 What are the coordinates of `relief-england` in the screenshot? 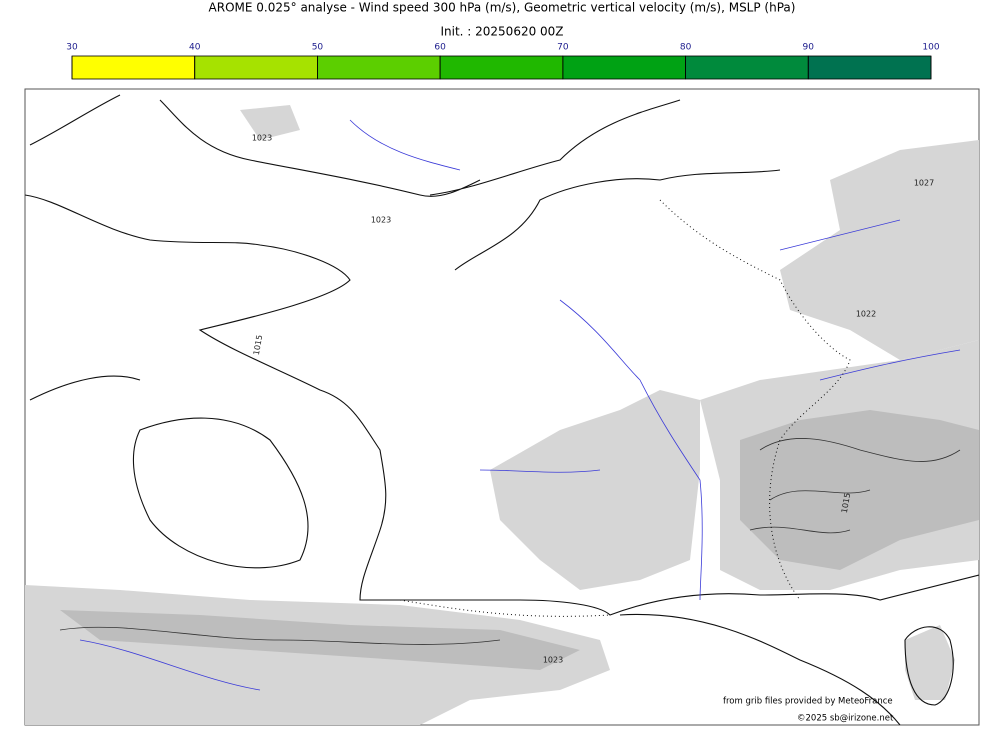 It's located at (270, 122).